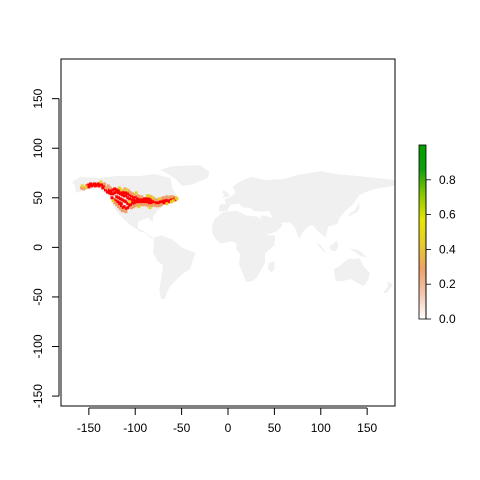 The height and width of the screenshot is (480, 480). Describe the element at coordinates (174, 267) in the screenshot. I see `south-america-shape` at that location.